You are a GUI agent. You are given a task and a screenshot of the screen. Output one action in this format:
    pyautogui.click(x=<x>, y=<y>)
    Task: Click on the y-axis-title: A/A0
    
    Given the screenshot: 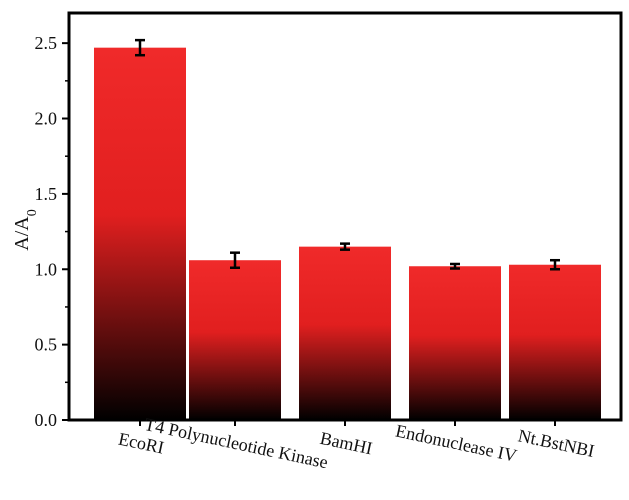 What is the action you would take?
    pyautogui.click(x=25, y=229)
    